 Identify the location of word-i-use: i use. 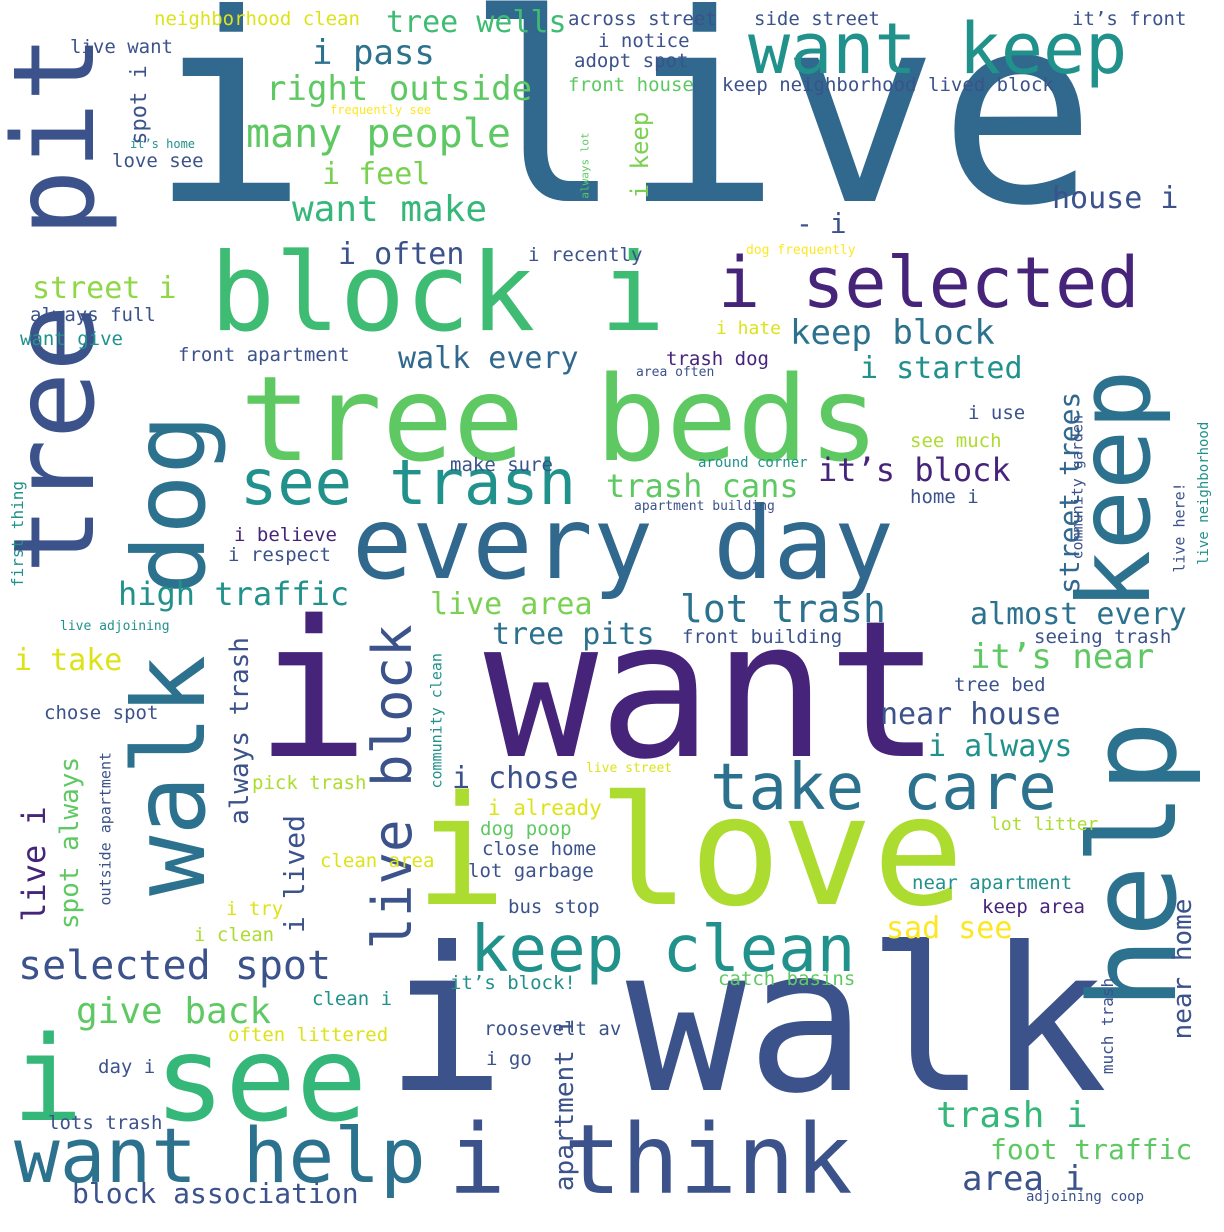
(997, 413).